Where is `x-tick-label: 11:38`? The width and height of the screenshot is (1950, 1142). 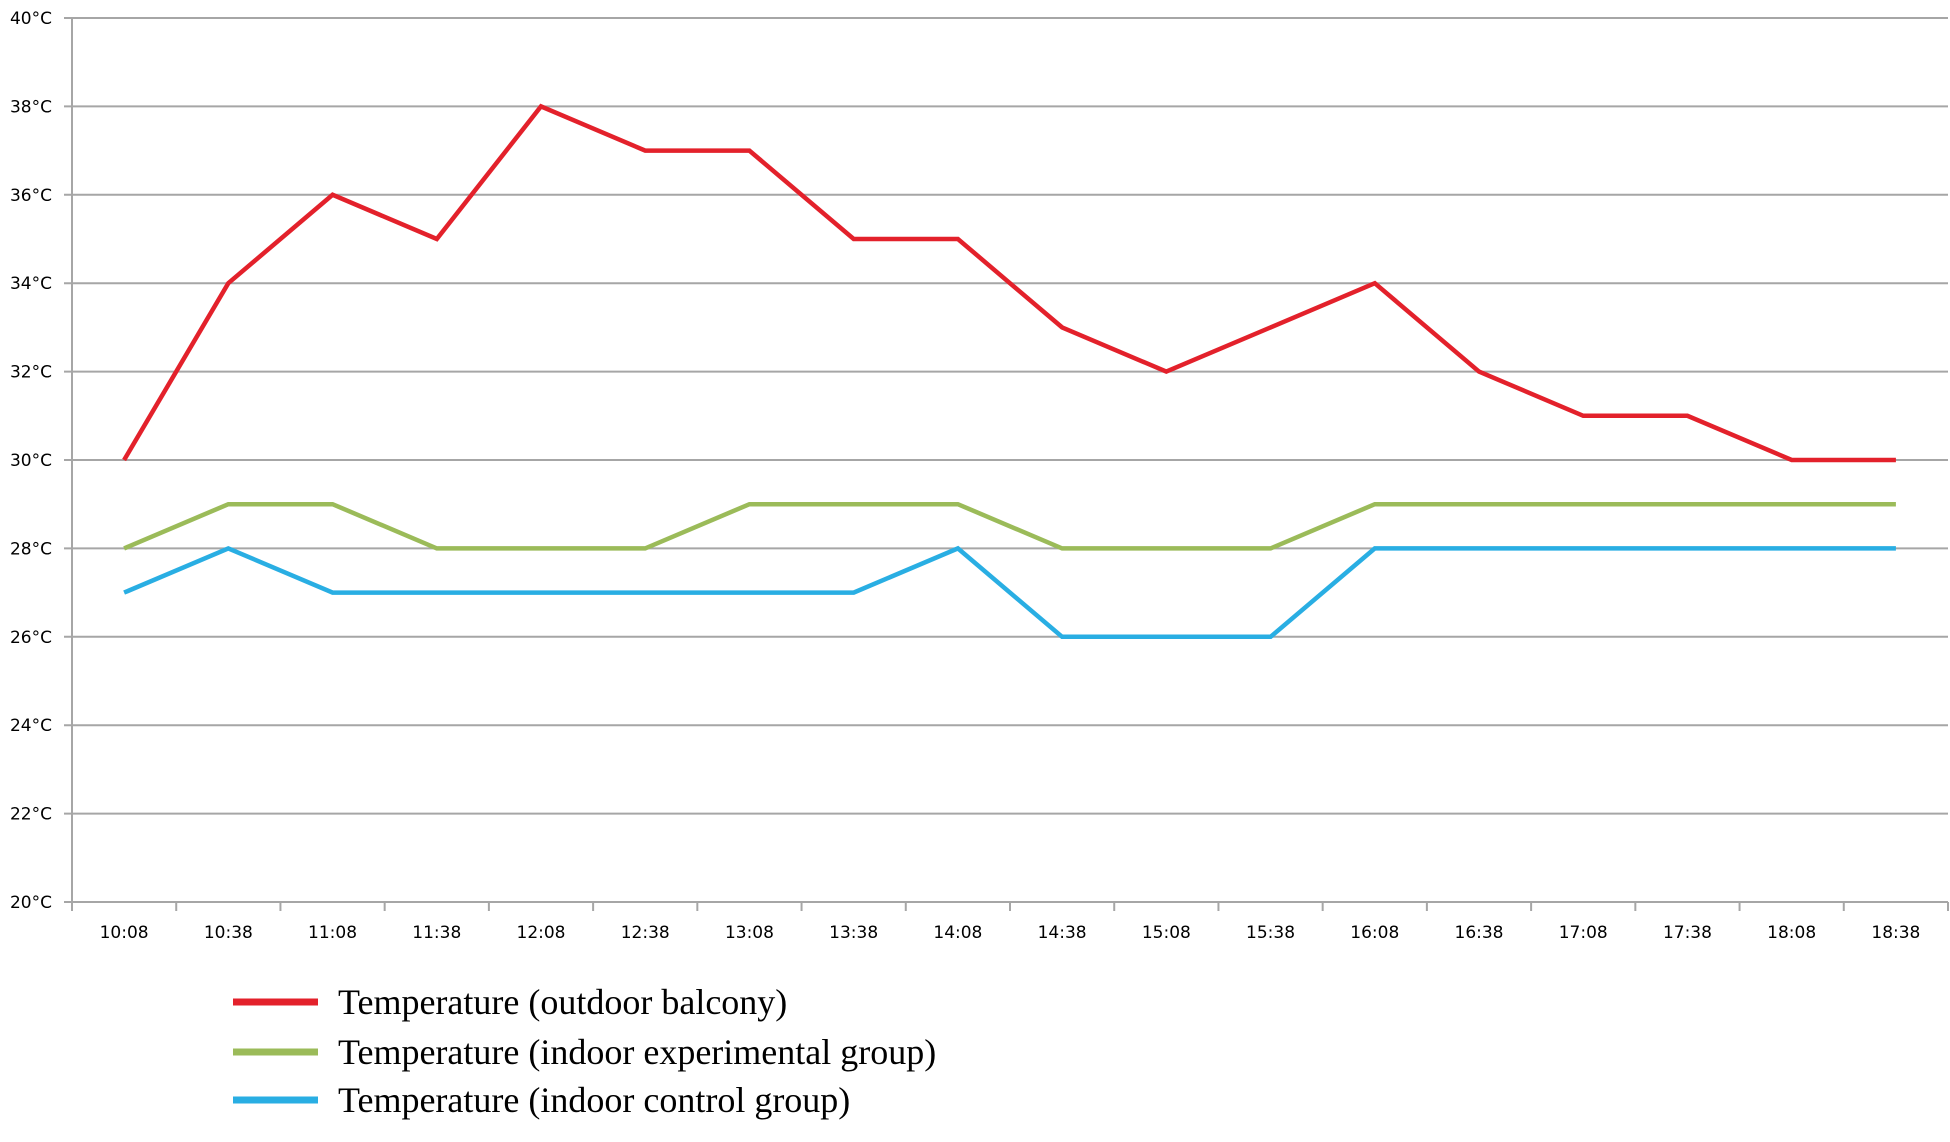
x-tick-label: 11:38 is located at coordinates (436, 933).